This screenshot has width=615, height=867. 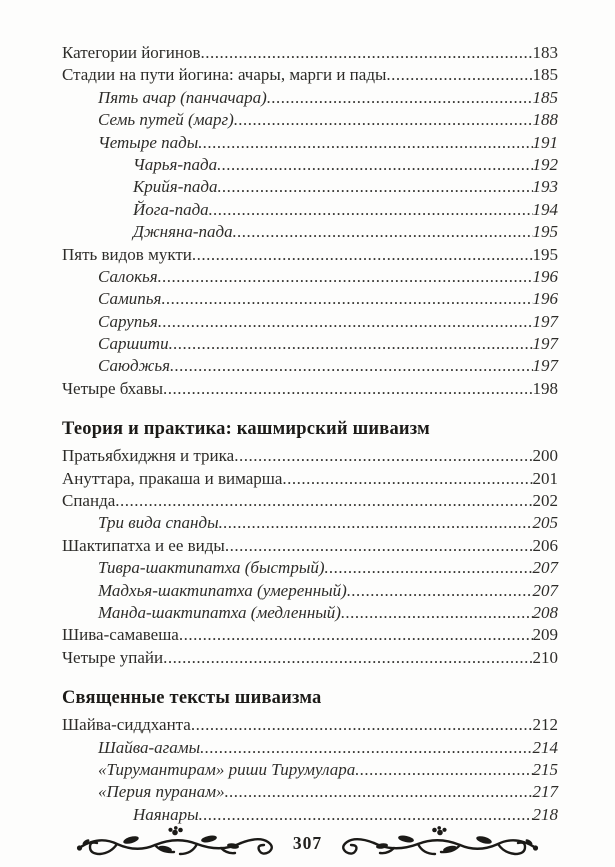 I want to click on toc-entry-page: 205, so click(x=545, y=523).